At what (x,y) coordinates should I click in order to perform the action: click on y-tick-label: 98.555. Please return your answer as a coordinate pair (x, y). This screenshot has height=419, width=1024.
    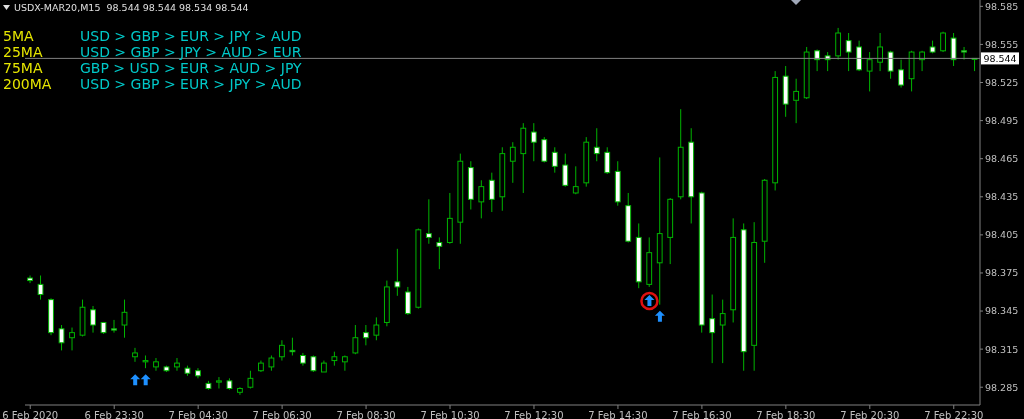
    Looking at the image, I should click on (1002, 44).